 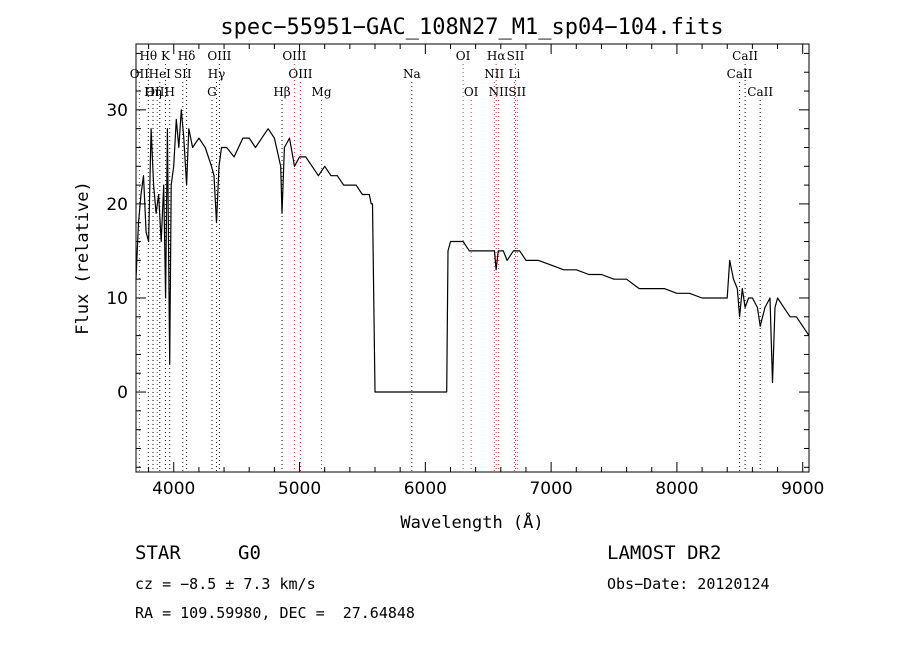 What do you see at coordinates (664, 553) in the screenshot?
I see `survey-name: LAMOST DR2` at bounding box center [664, 553].